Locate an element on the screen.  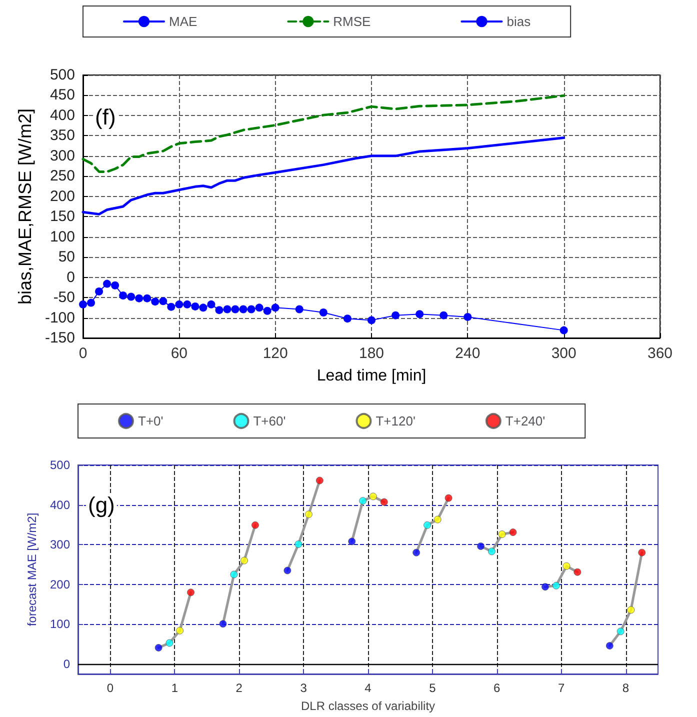
x-tick-label: 3 is located at coordinates (304, 688).